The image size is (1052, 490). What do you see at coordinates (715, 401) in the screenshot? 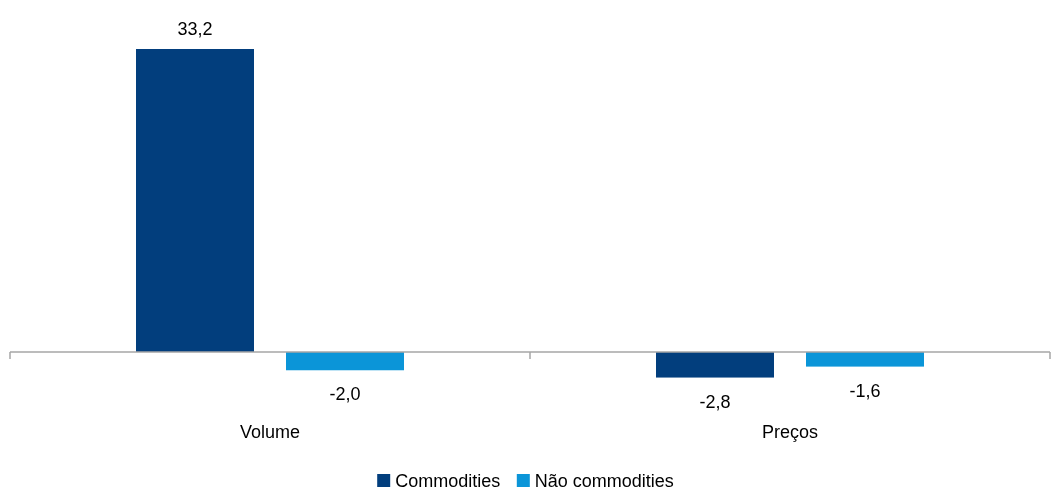
I see `data-label: -2,8` at bounding box center [715, 401].